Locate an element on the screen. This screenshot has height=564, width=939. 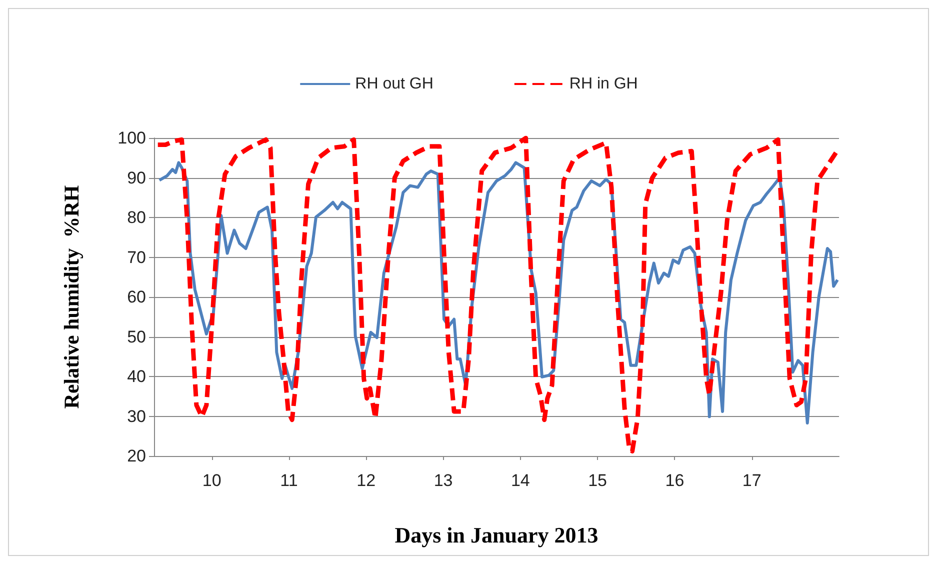
y-tick-label: 80 is located at coordinates (136, 217).